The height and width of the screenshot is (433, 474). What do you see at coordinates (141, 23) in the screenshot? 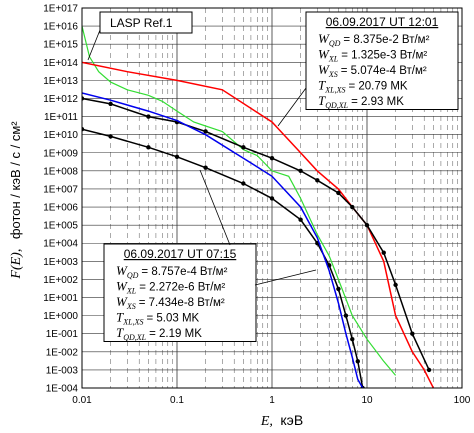
I see `legend-lasp-label: LASP Ref.1` at bounding box center [141, 23].